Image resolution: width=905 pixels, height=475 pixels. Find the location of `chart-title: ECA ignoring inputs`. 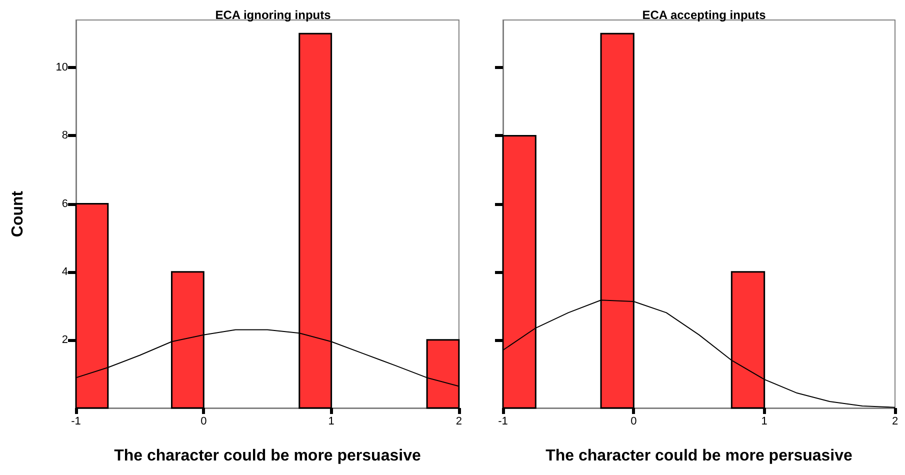

chart-title: ECA ignoring inputs is located at coordinates (273, 15).